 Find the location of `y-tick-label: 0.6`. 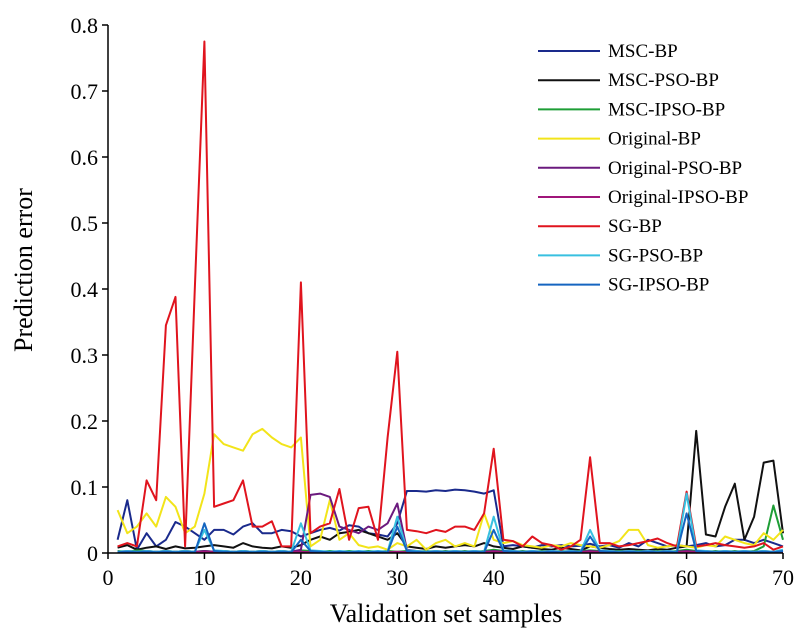

y-tick-label: 0.6 is located at coordinates (85, 157).